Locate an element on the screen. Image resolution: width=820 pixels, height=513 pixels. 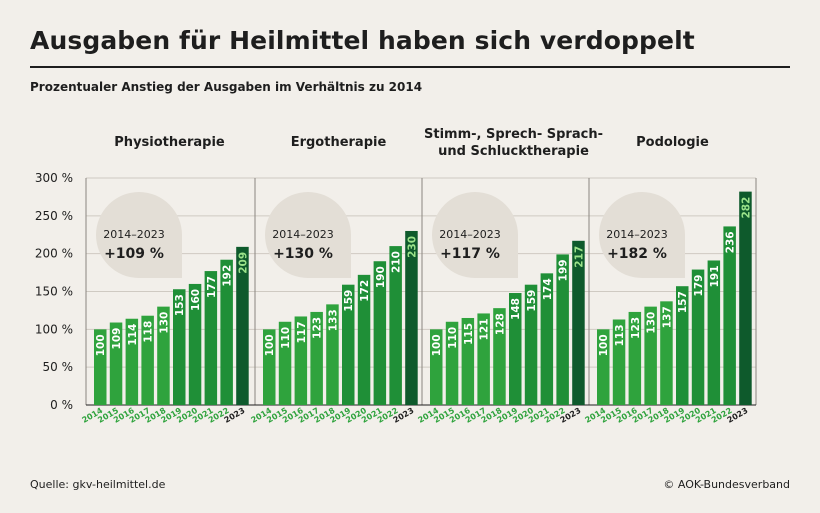
panel-title: Ergotherapie is located at coordinates (339, 142).